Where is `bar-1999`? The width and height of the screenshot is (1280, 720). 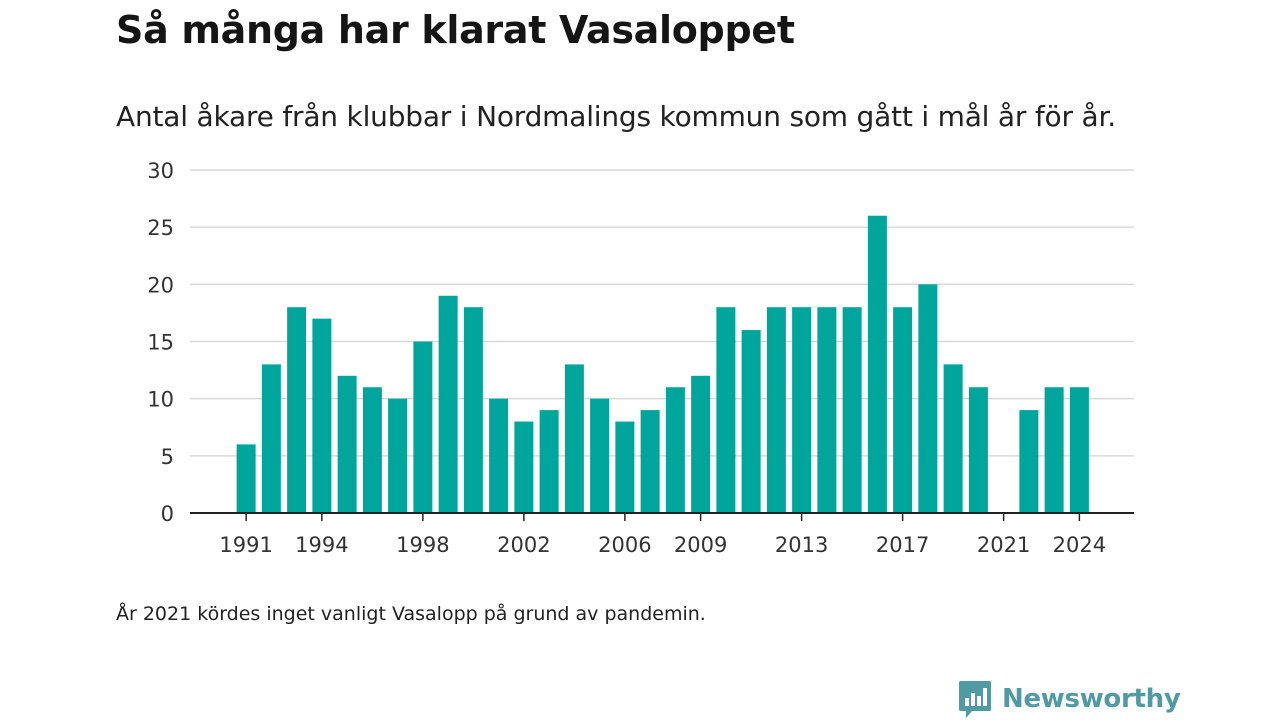 bar-1999 is located at coordinates (448, 404).